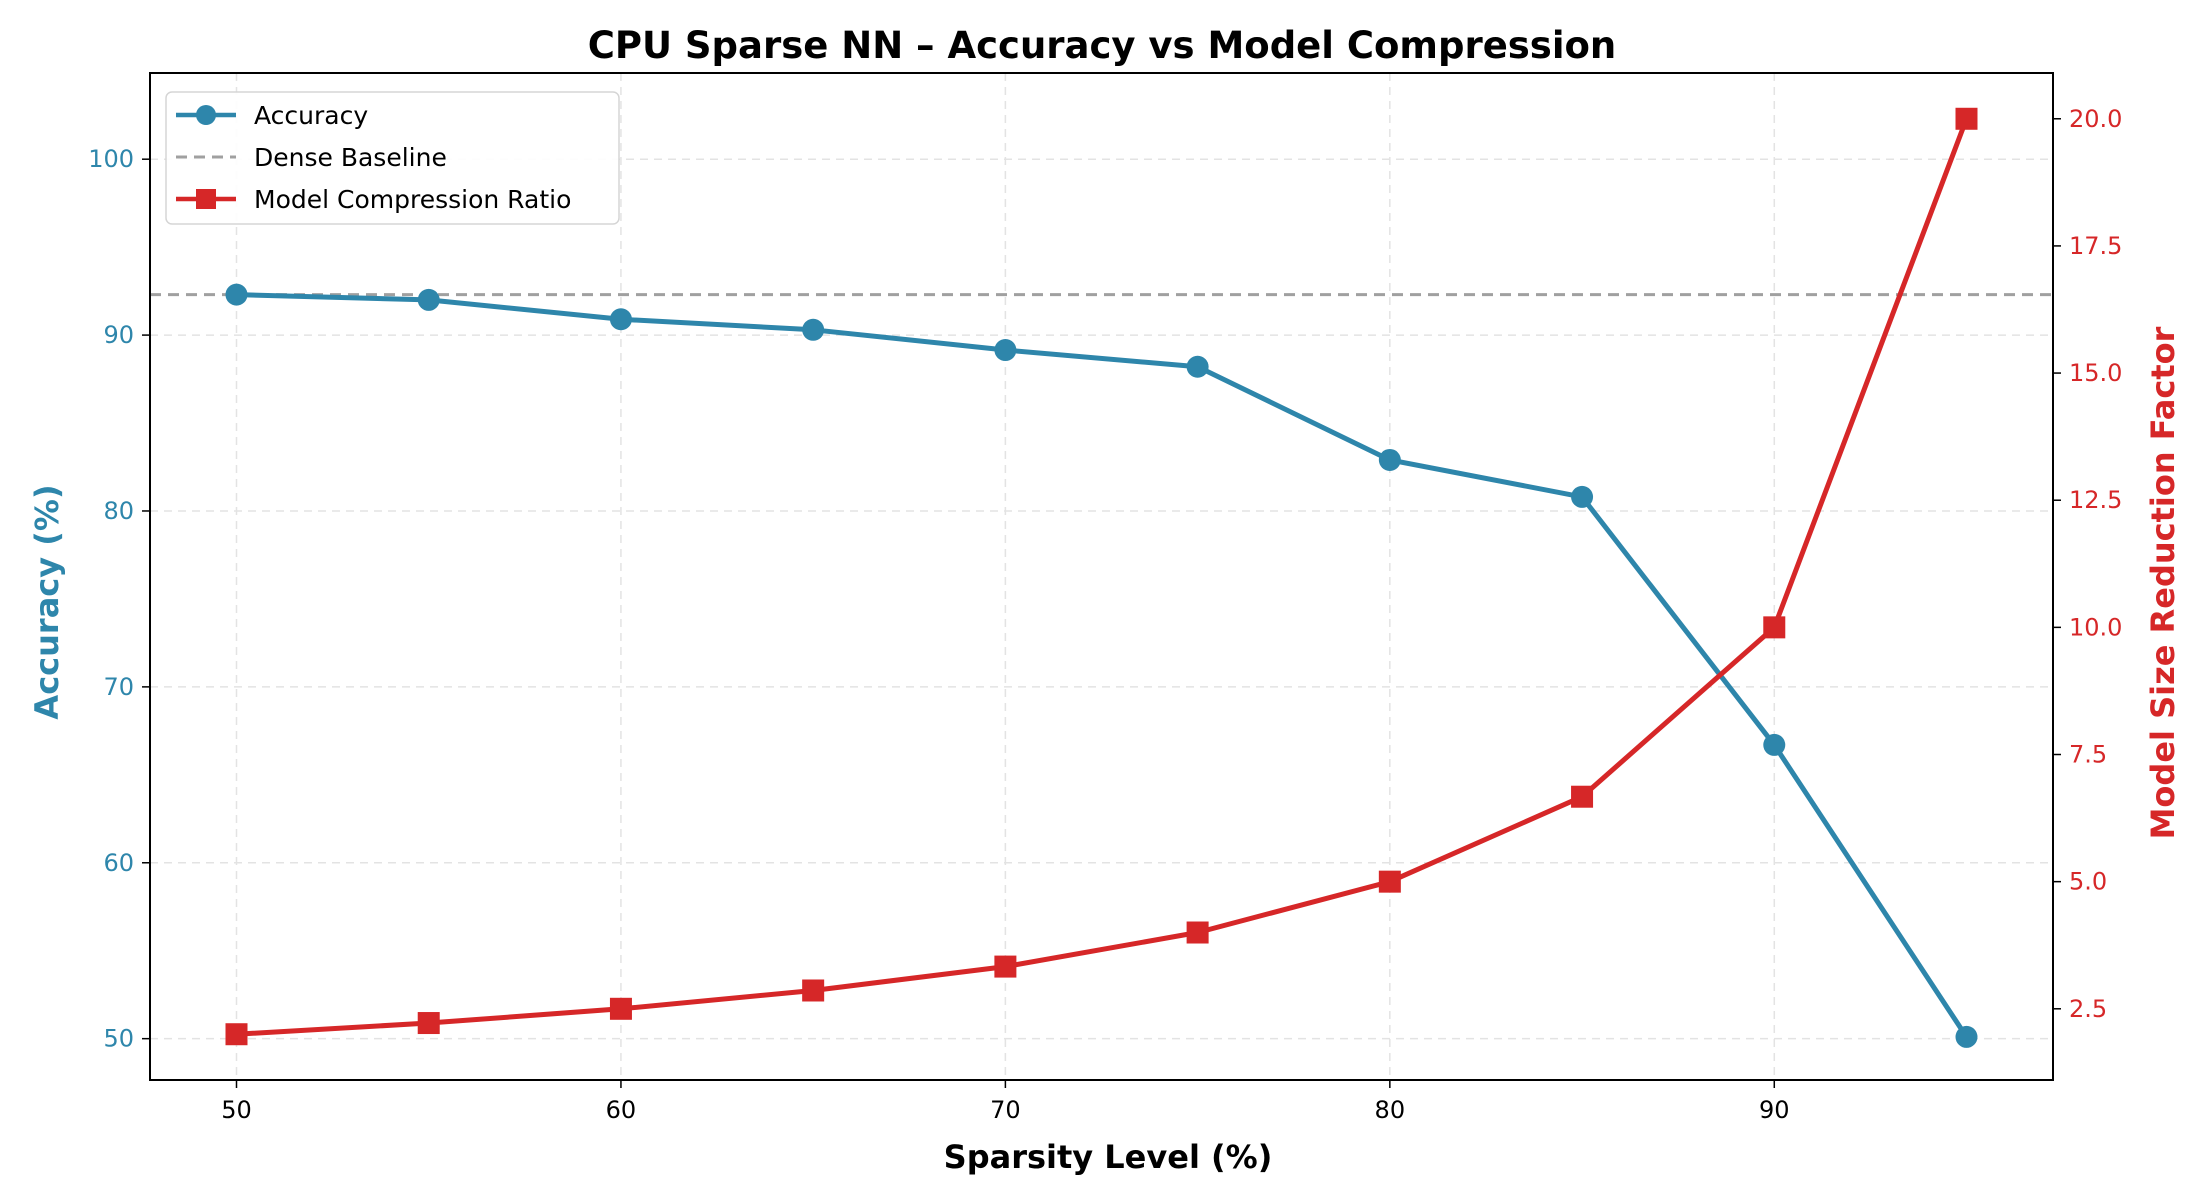 This screenshot has width=2200, height=1200. What do you see at coordinates (2087, 564) in the screenshot?
I see `y-axis-right: 2.5 5.0 7.5 10.0 12.5 15.0 17.5 20.0` at bounding box center [2087, 564].